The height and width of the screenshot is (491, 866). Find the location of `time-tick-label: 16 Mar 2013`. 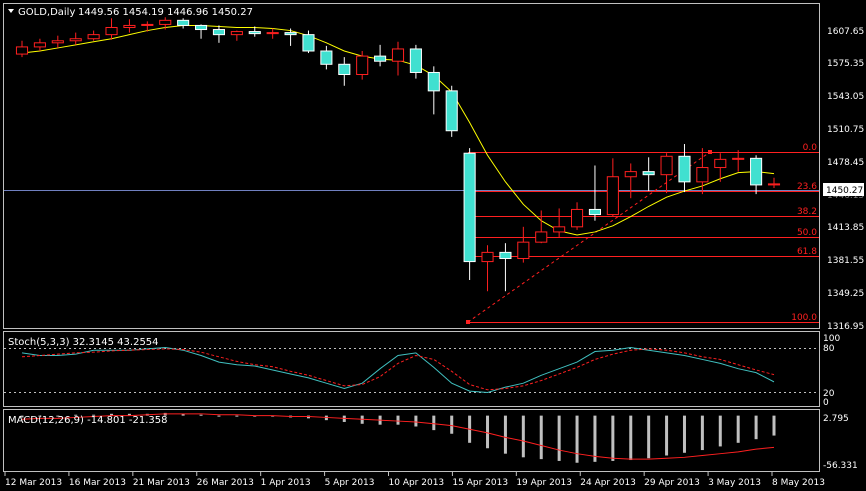

time-tick-label: 16 Mar 2013 is located at coordinates (97, 483).